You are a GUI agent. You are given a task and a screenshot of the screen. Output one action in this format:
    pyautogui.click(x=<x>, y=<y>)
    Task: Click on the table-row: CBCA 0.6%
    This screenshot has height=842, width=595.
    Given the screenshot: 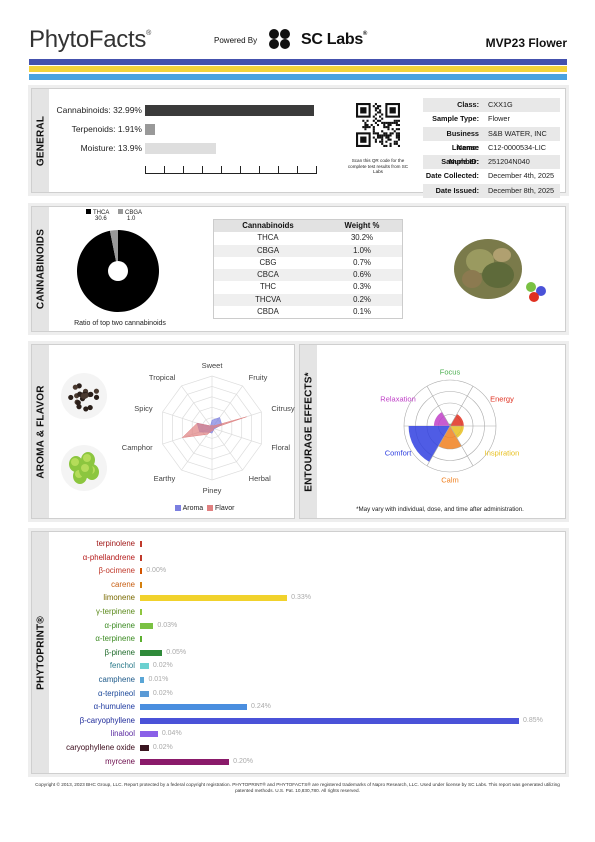 What is the action you would take?
    pyautogui.click(x=308, y=275)
    